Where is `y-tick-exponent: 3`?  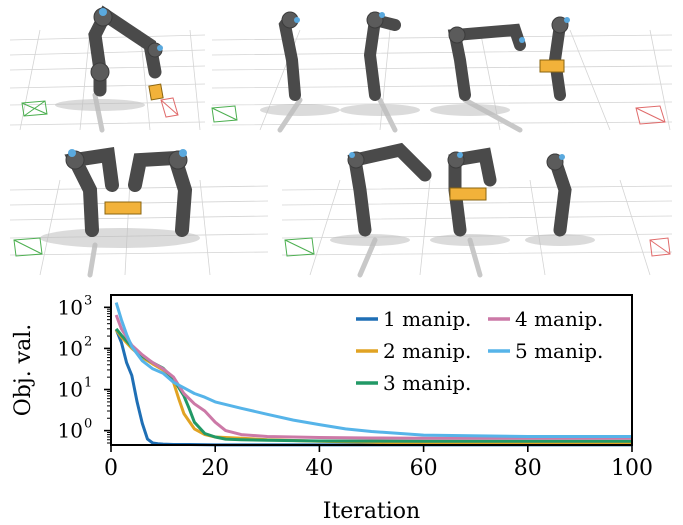
y-tick-exponent: 3 is located at coordinates (88, 300).